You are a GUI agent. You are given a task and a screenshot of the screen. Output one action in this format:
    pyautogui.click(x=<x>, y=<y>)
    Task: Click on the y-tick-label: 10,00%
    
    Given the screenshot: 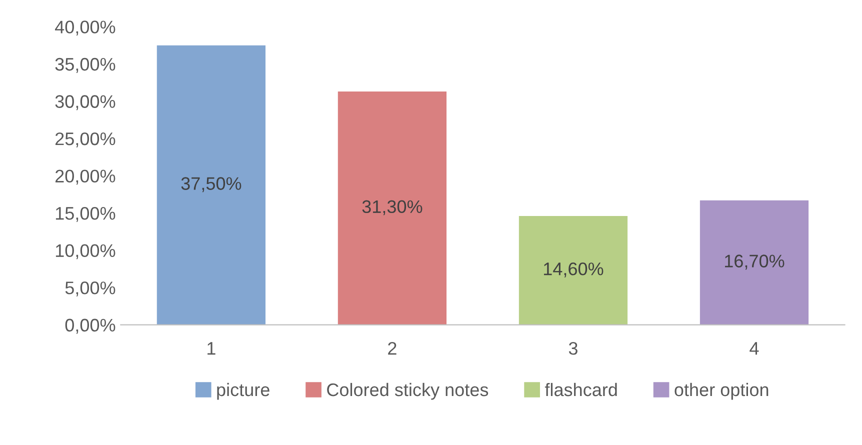 What is the action you would take?
    pyautogui.click(x=86, y=252)
    